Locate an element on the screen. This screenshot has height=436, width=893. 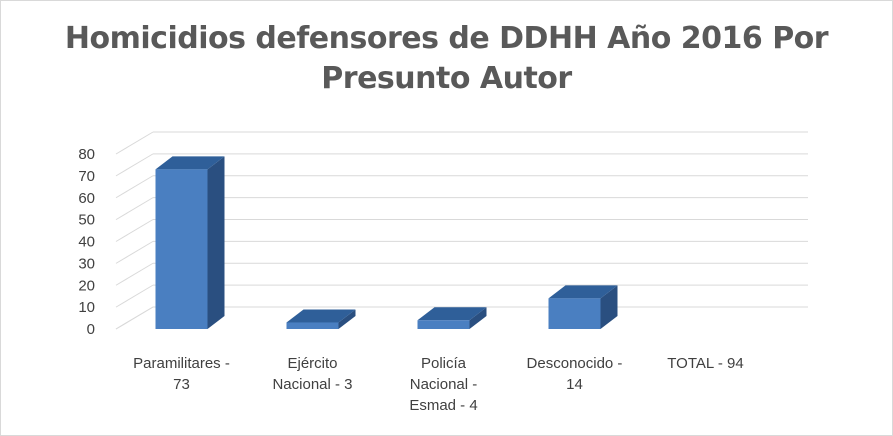
y-tick-label: 60 is located at coordinates (86, 198).